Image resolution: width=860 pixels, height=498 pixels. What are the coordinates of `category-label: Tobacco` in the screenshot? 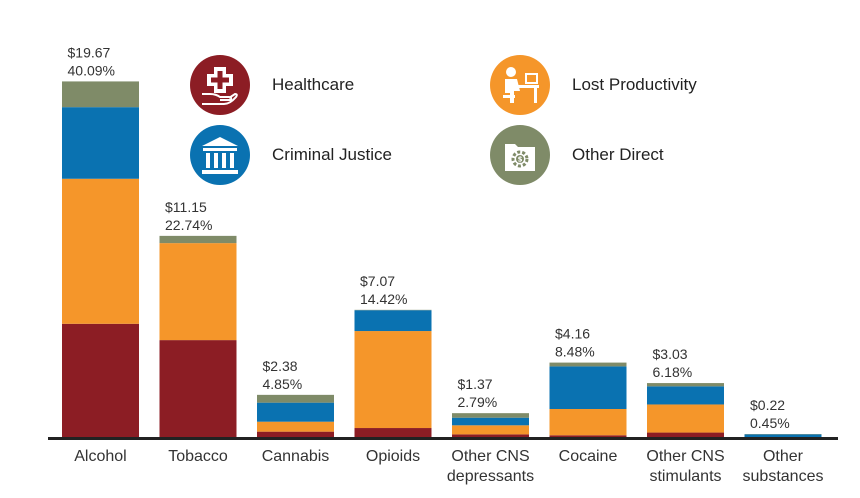 It's located at (198, 456).